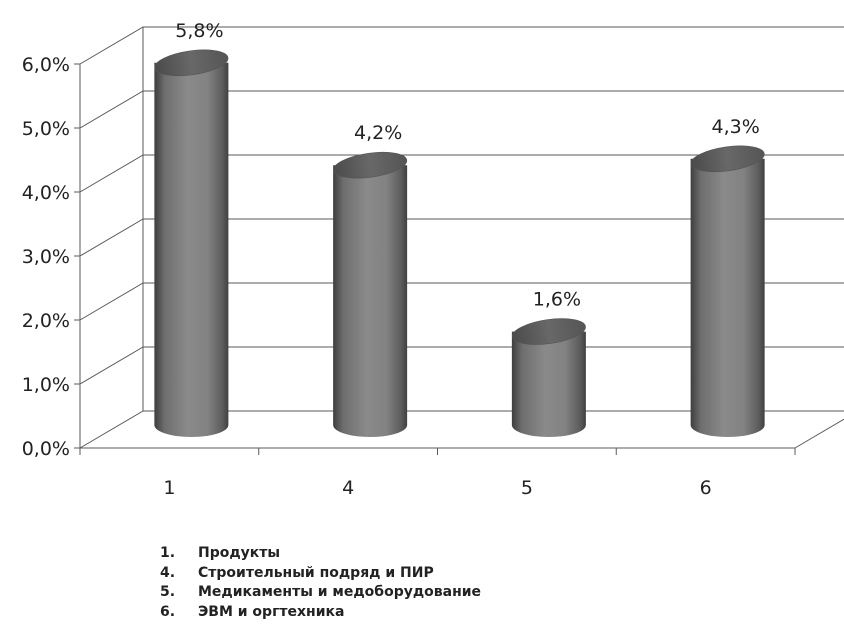 The height and width of the screenshot is (636, 844). Describe the element at coordinates (557, 300) in the screenshot. I see `data-label: 1,6%` at that location.